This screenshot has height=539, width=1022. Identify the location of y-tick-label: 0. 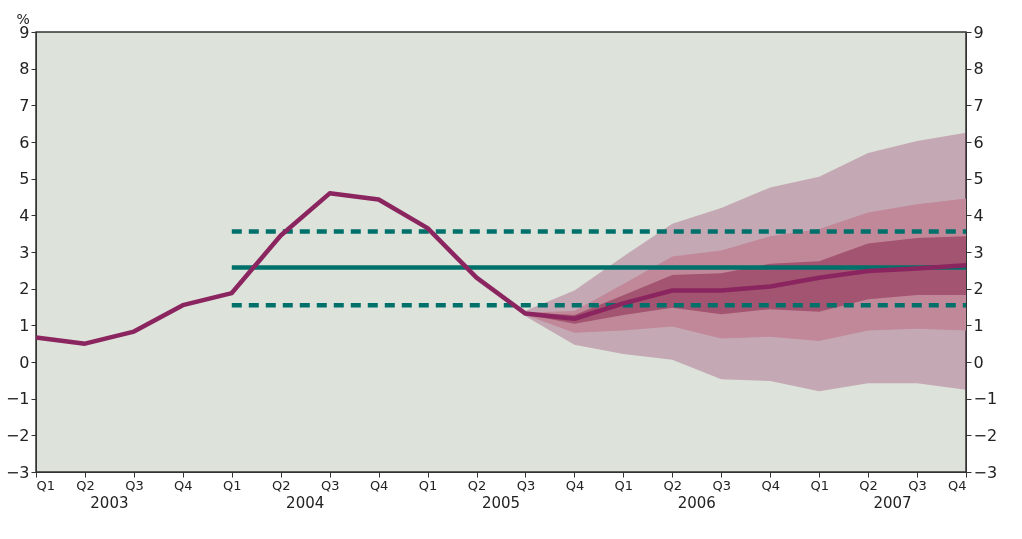
(24, 362).